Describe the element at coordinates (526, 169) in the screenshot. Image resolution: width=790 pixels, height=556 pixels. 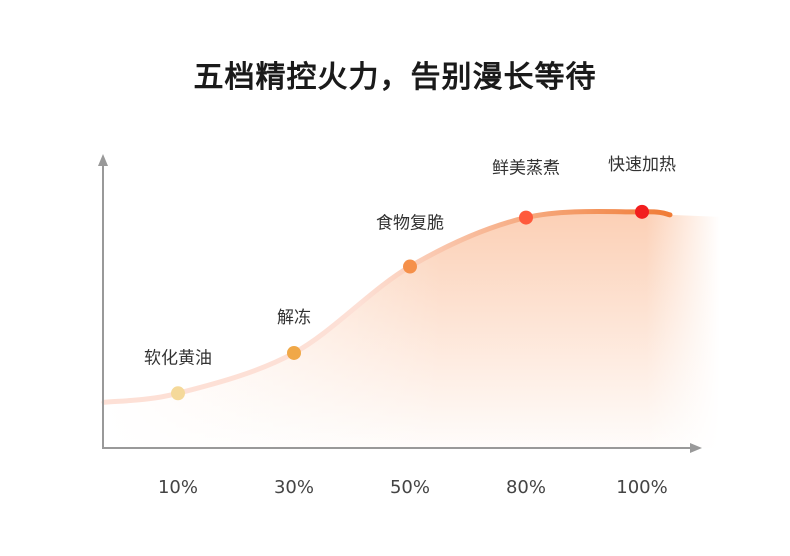
I see `point-label: 鲜美蒸煮` at that location.